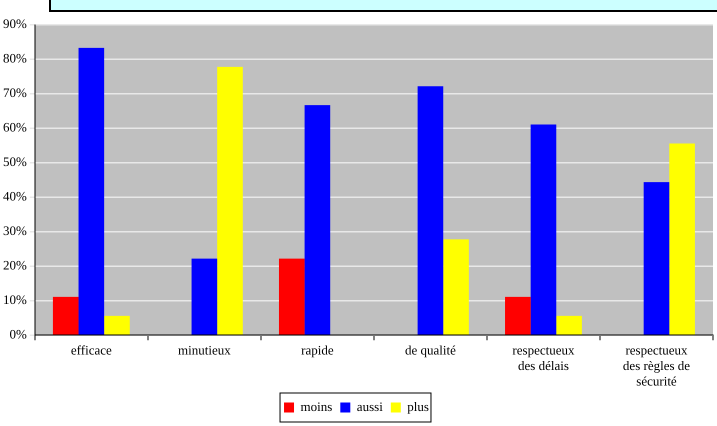  I want to click on y-tick-label: 20%, so click(14, 265).